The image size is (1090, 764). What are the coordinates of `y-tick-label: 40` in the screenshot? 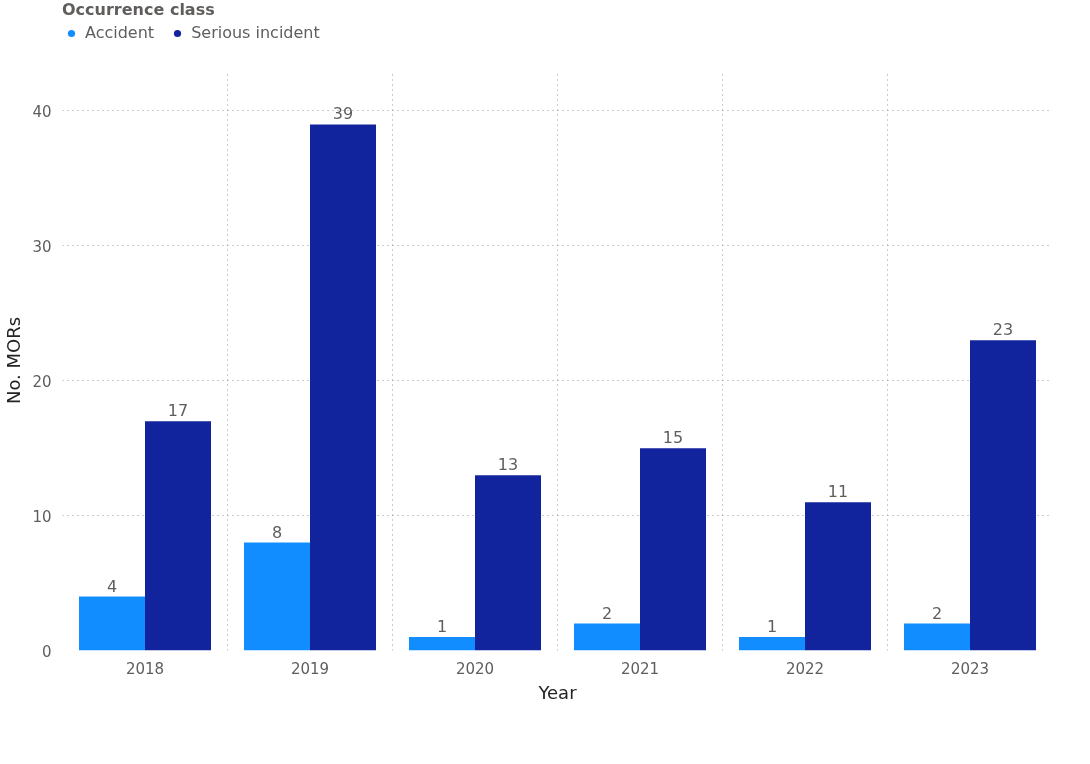 It's located at (42, 111).